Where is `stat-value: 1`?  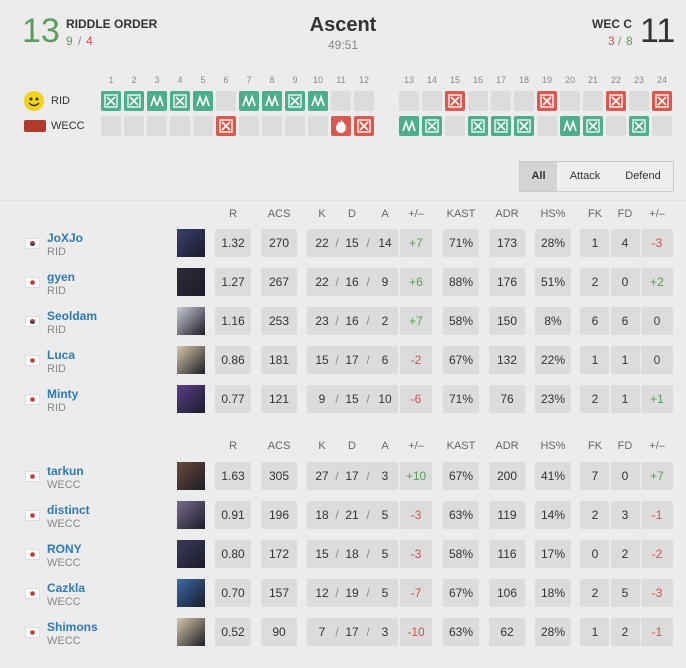
stat-value: 1 is located at coordinates (625, 399).